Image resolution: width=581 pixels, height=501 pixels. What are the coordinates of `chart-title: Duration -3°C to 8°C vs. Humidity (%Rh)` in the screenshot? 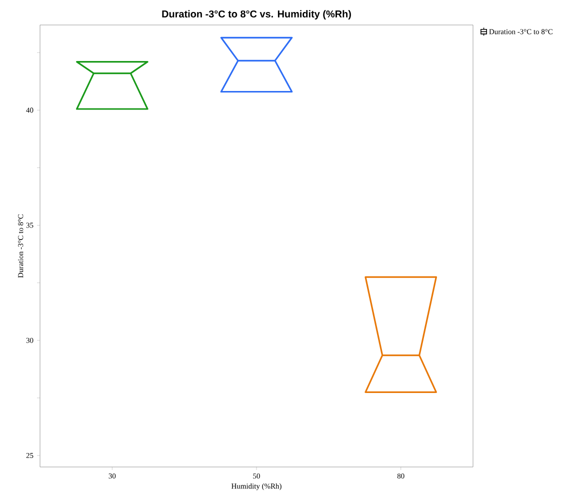 It's located at (256, 15).